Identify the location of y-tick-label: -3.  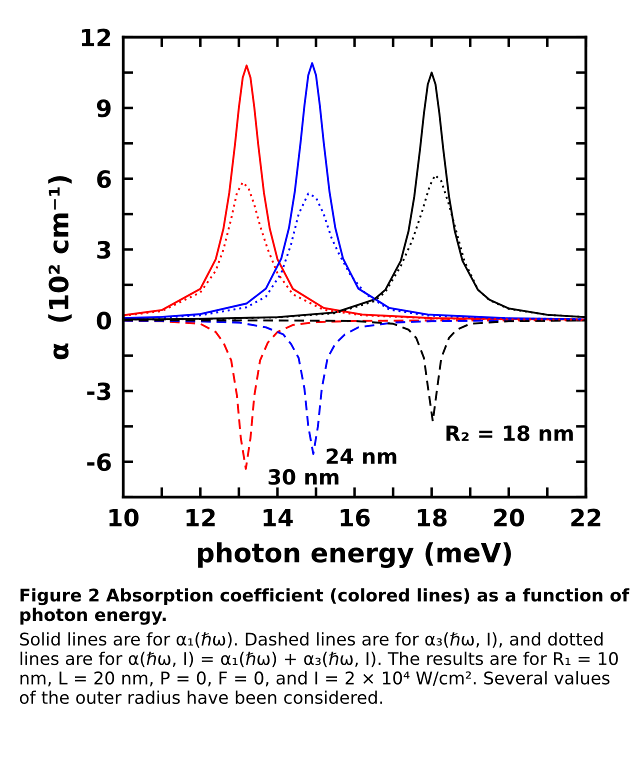
(98, 391).